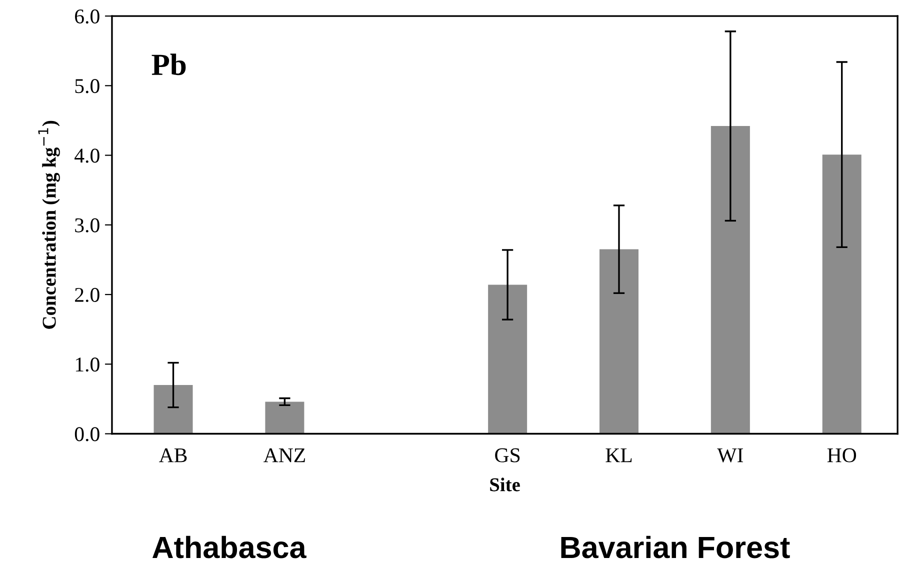  What do you see at coordinates (87, 16) in the screenshot?
I see `y-tick-label: 6.0` at bounding box center [87, 16].